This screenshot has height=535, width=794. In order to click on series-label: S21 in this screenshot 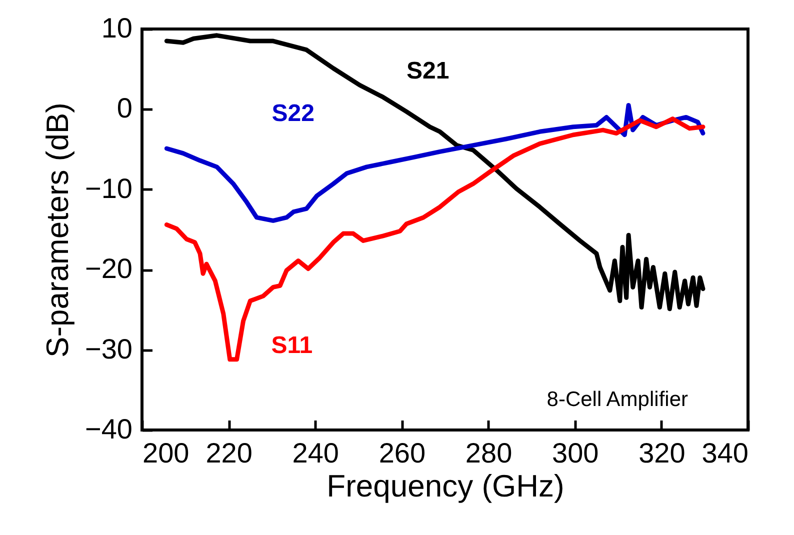, I will do `click(428, 71)`.